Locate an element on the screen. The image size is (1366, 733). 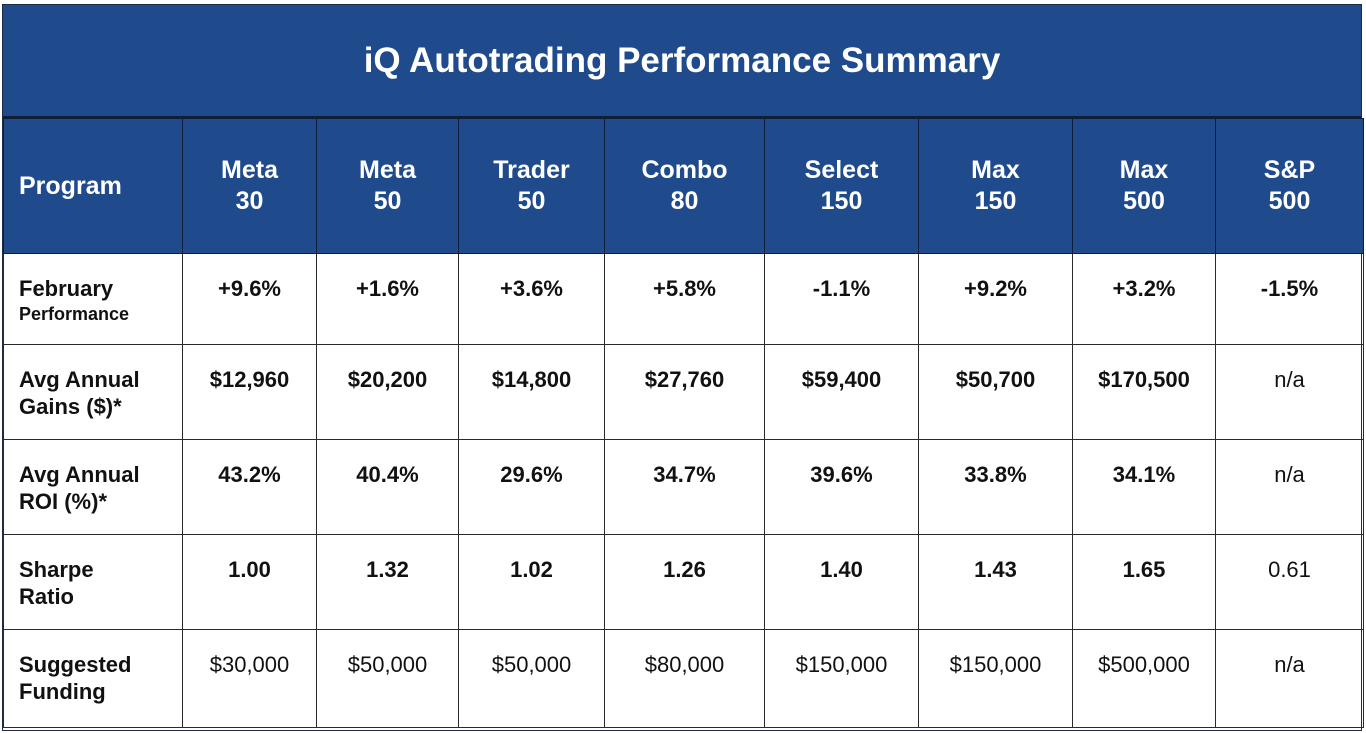
row-label-line2: Gains ($)* is located at coordinates (70, 406).